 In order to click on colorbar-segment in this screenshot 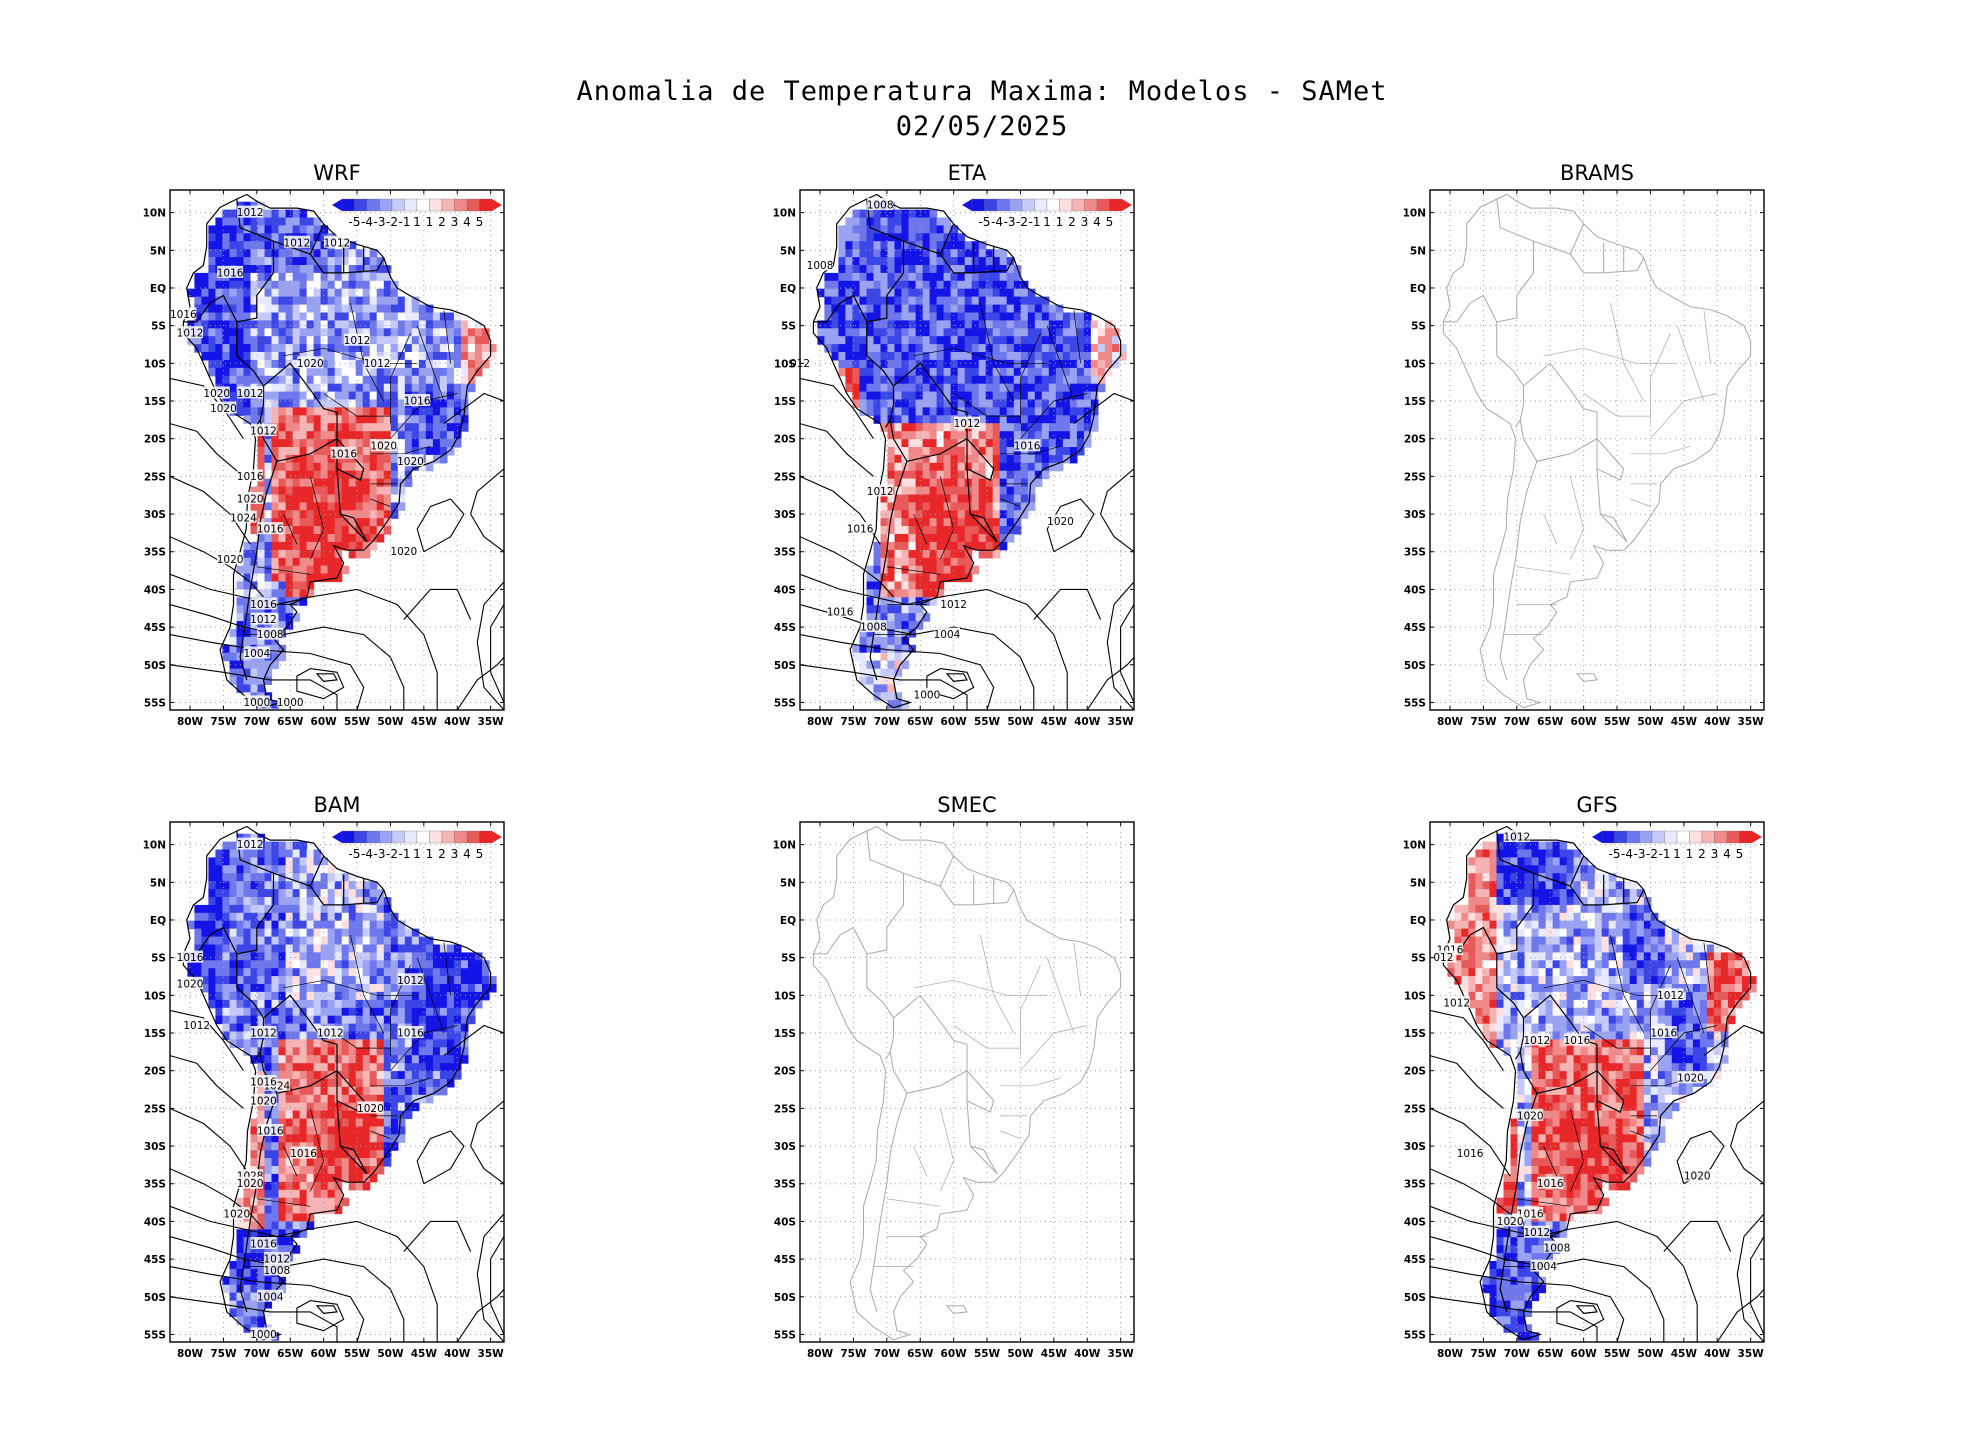, I will do `click(473, 205)`.